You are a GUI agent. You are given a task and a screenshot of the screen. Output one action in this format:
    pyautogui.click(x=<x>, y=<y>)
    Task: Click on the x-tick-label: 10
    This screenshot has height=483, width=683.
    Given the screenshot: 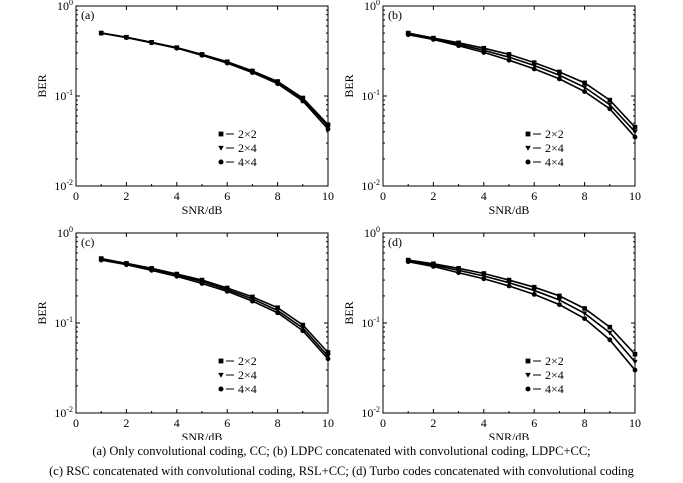 What is the action you would take?
    pyautogui.click(x=635, y=196)
    